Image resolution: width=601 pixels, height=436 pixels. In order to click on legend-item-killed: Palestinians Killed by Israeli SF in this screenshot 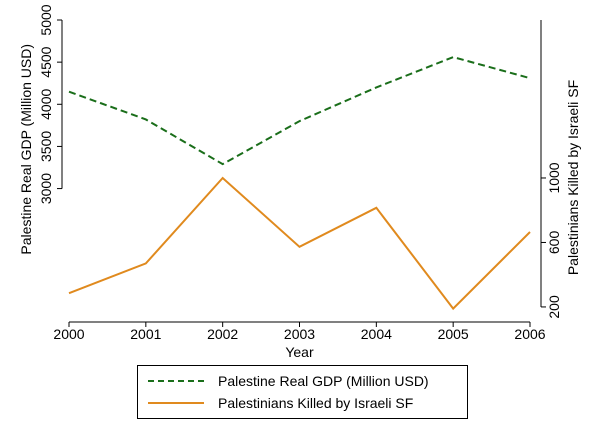, I will do `click(280, 403)`.